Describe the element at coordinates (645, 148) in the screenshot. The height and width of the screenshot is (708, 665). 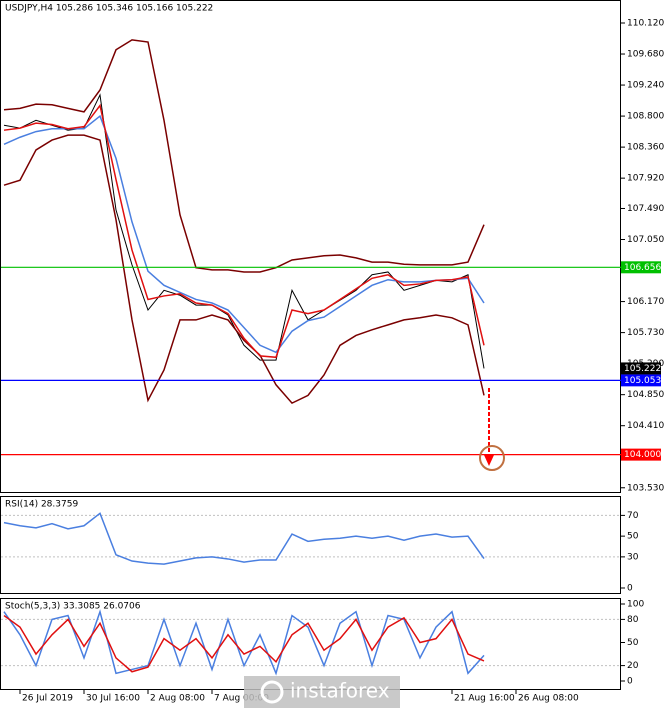
I see `y-tick-label: 108.360` at that location.